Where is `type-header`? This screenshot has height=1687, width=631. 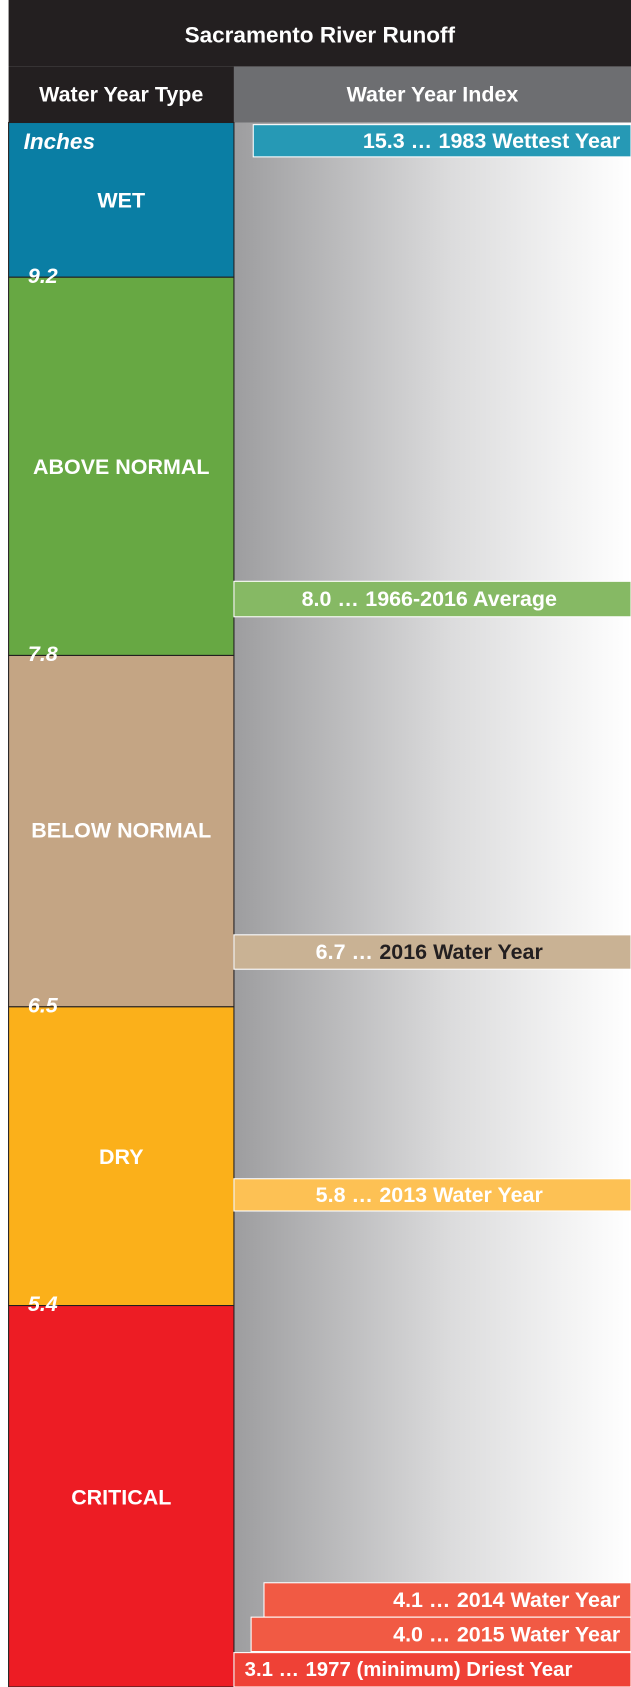
type-header is located at coordinates (121, 94).